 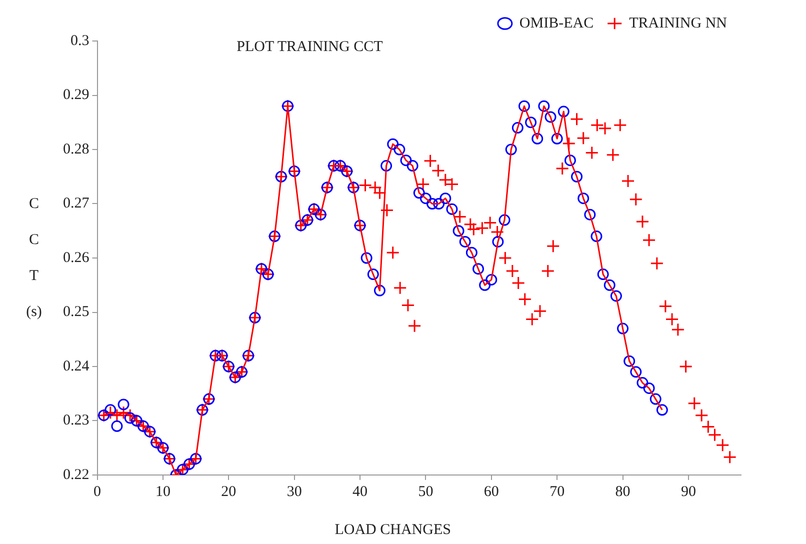 What do you see at coordinates (294, 492) in the screenshot?
I see `x-tick-label: 30` at bounding box center [294, 492].